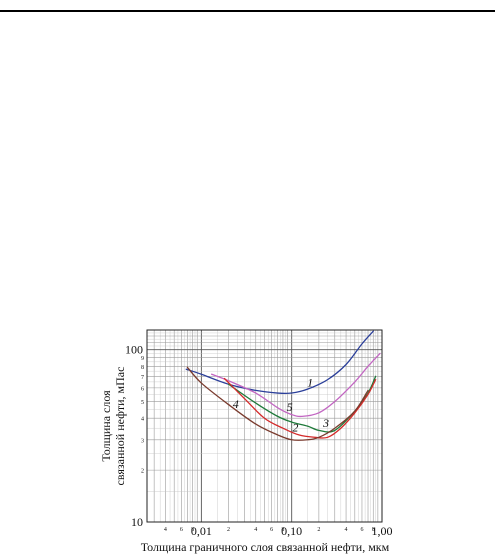 The width and height of the screenshot is (495, 556). Describe the element at coordinates (142, 359) in the screenshot. I see `y-minor-tick-label: 9` at that location.